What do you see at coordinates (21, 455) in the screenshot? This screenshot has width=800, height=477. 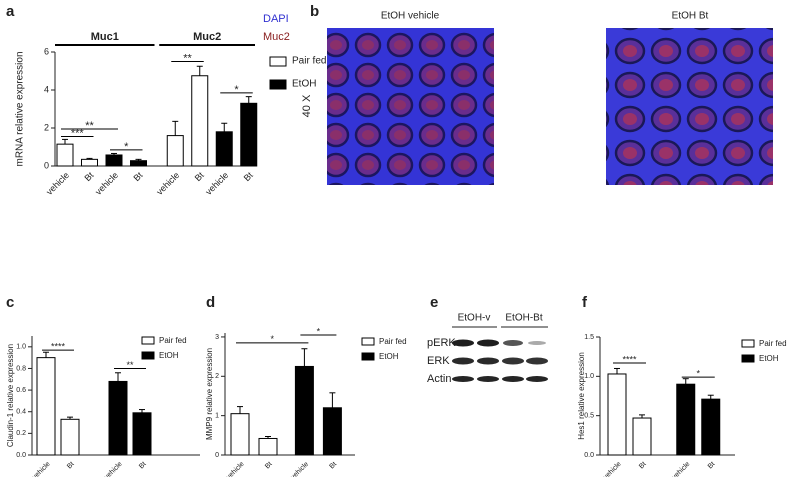 I see `y-tick-label: 0.0` at bounding box center [21, 455].